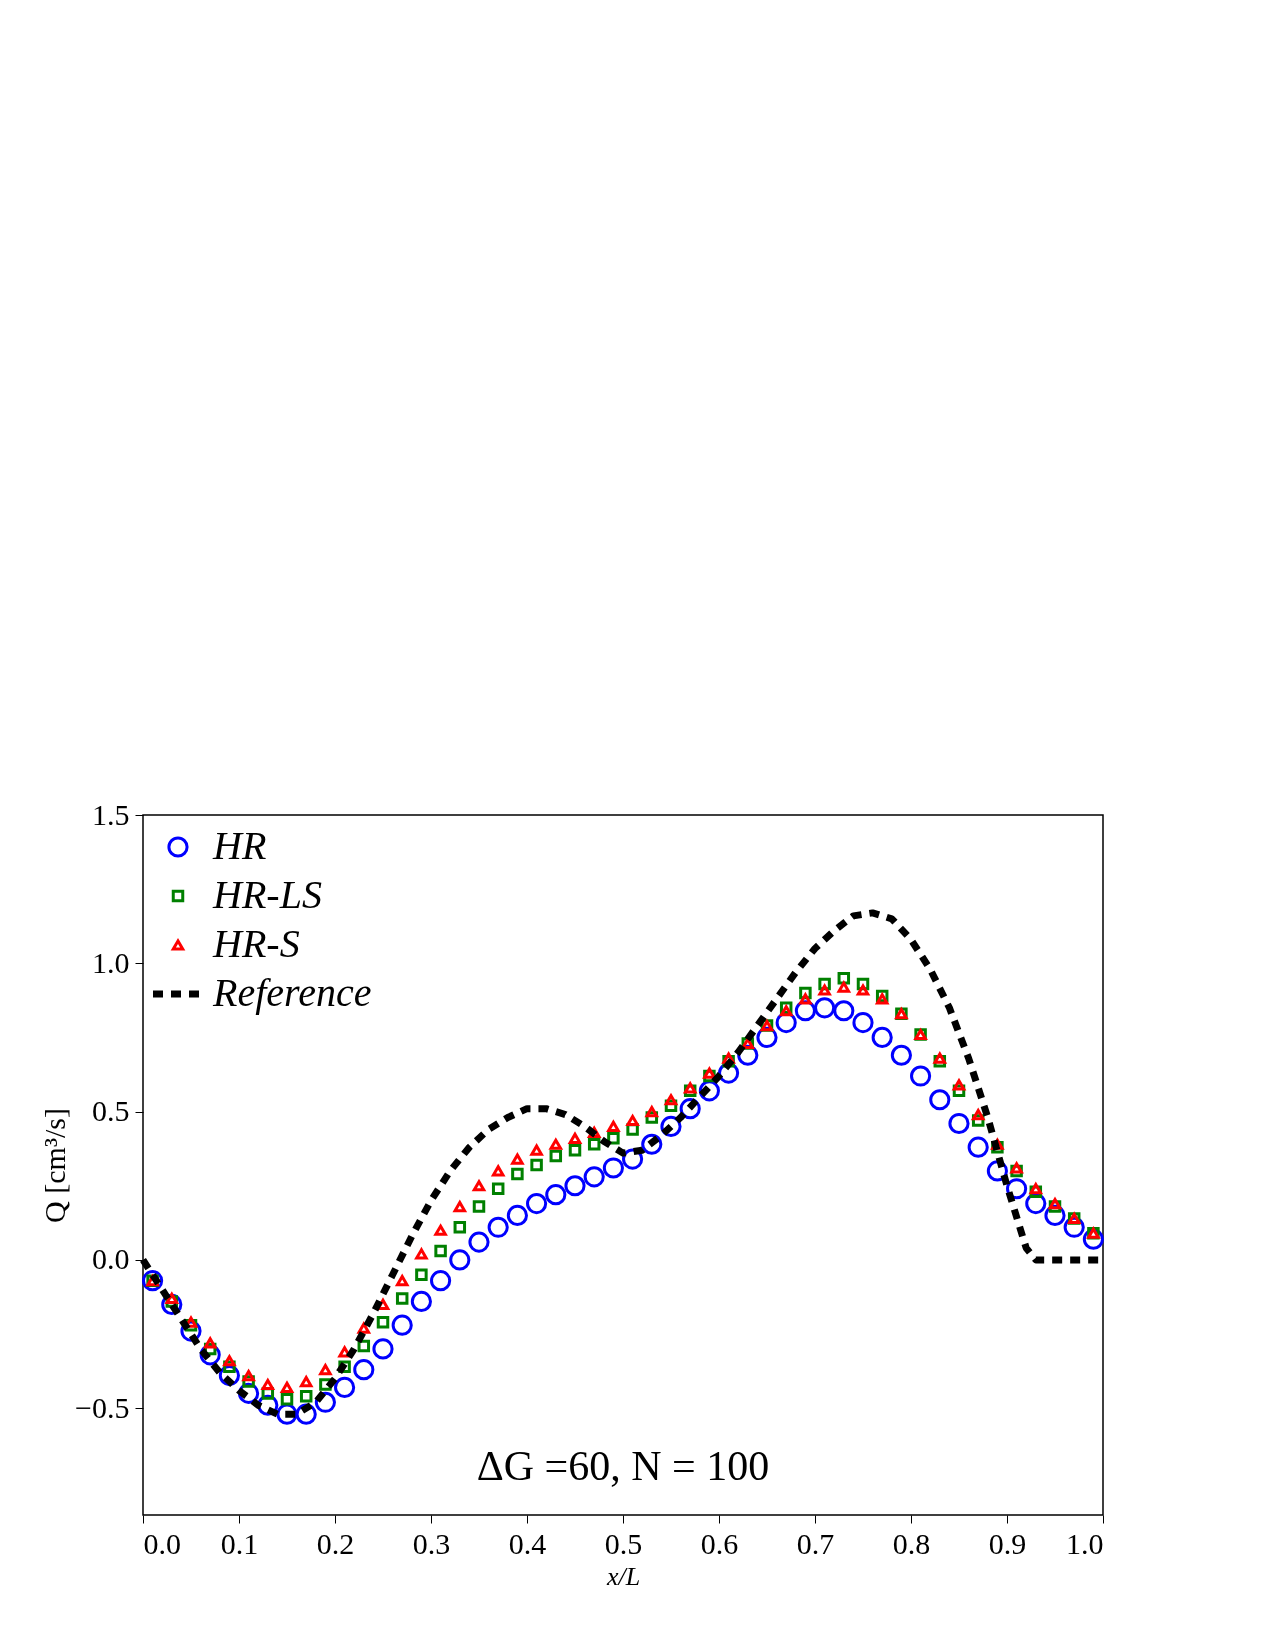  What do you see at coordinates (1007, 1543) in the screenshot?
I see `x-tick-label: 0.9` at bounding box center [1007, 1543].